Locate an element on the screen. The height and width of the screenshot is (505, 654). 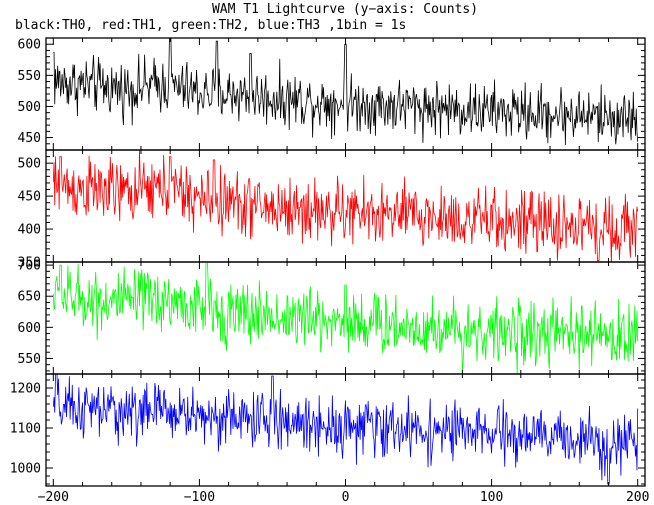
x-tick-label: 0 is located at coordinates (346, 497).